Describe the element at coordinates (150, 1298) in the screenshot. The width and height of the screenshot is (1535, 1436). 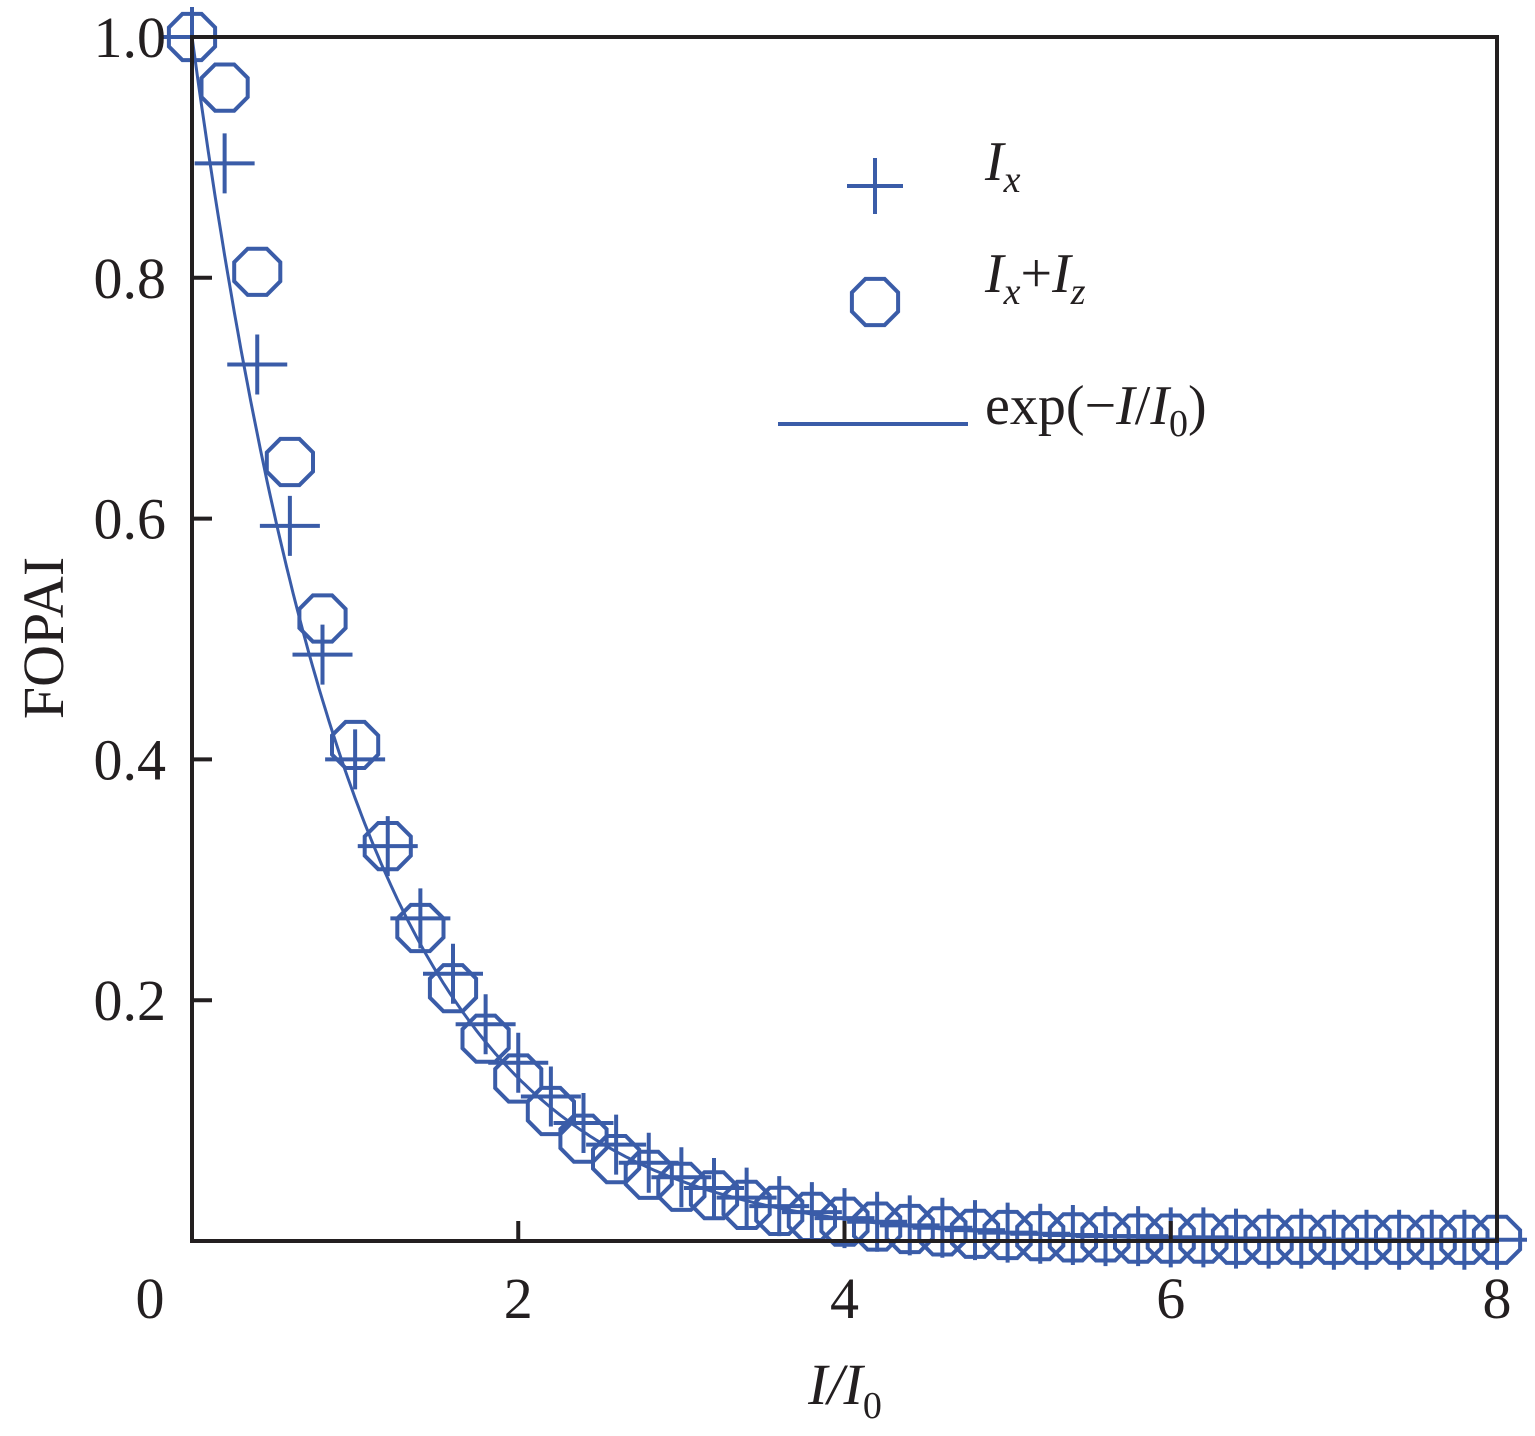
I see `x-tick-label: 0` at that location.